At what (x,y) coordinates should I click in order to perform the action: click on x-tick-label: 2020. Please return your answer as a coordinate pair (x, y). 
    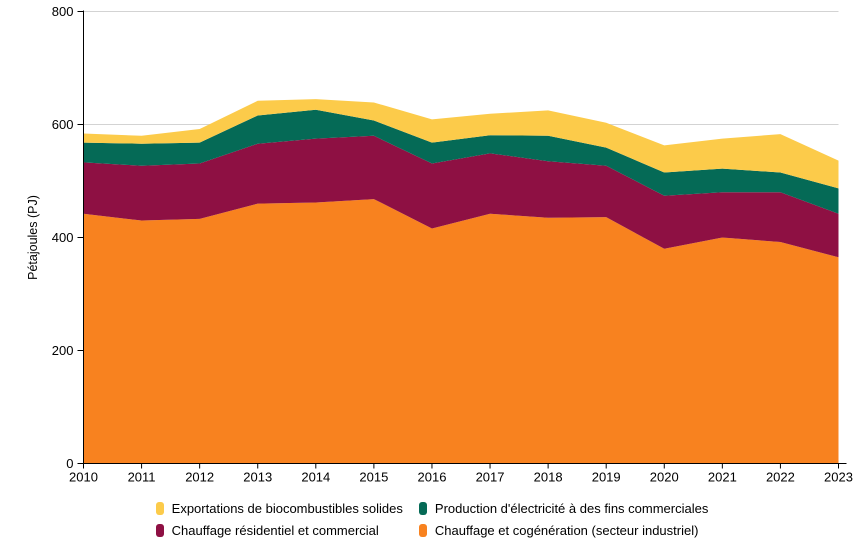
    Looking at the image, I should click on (664, 477).